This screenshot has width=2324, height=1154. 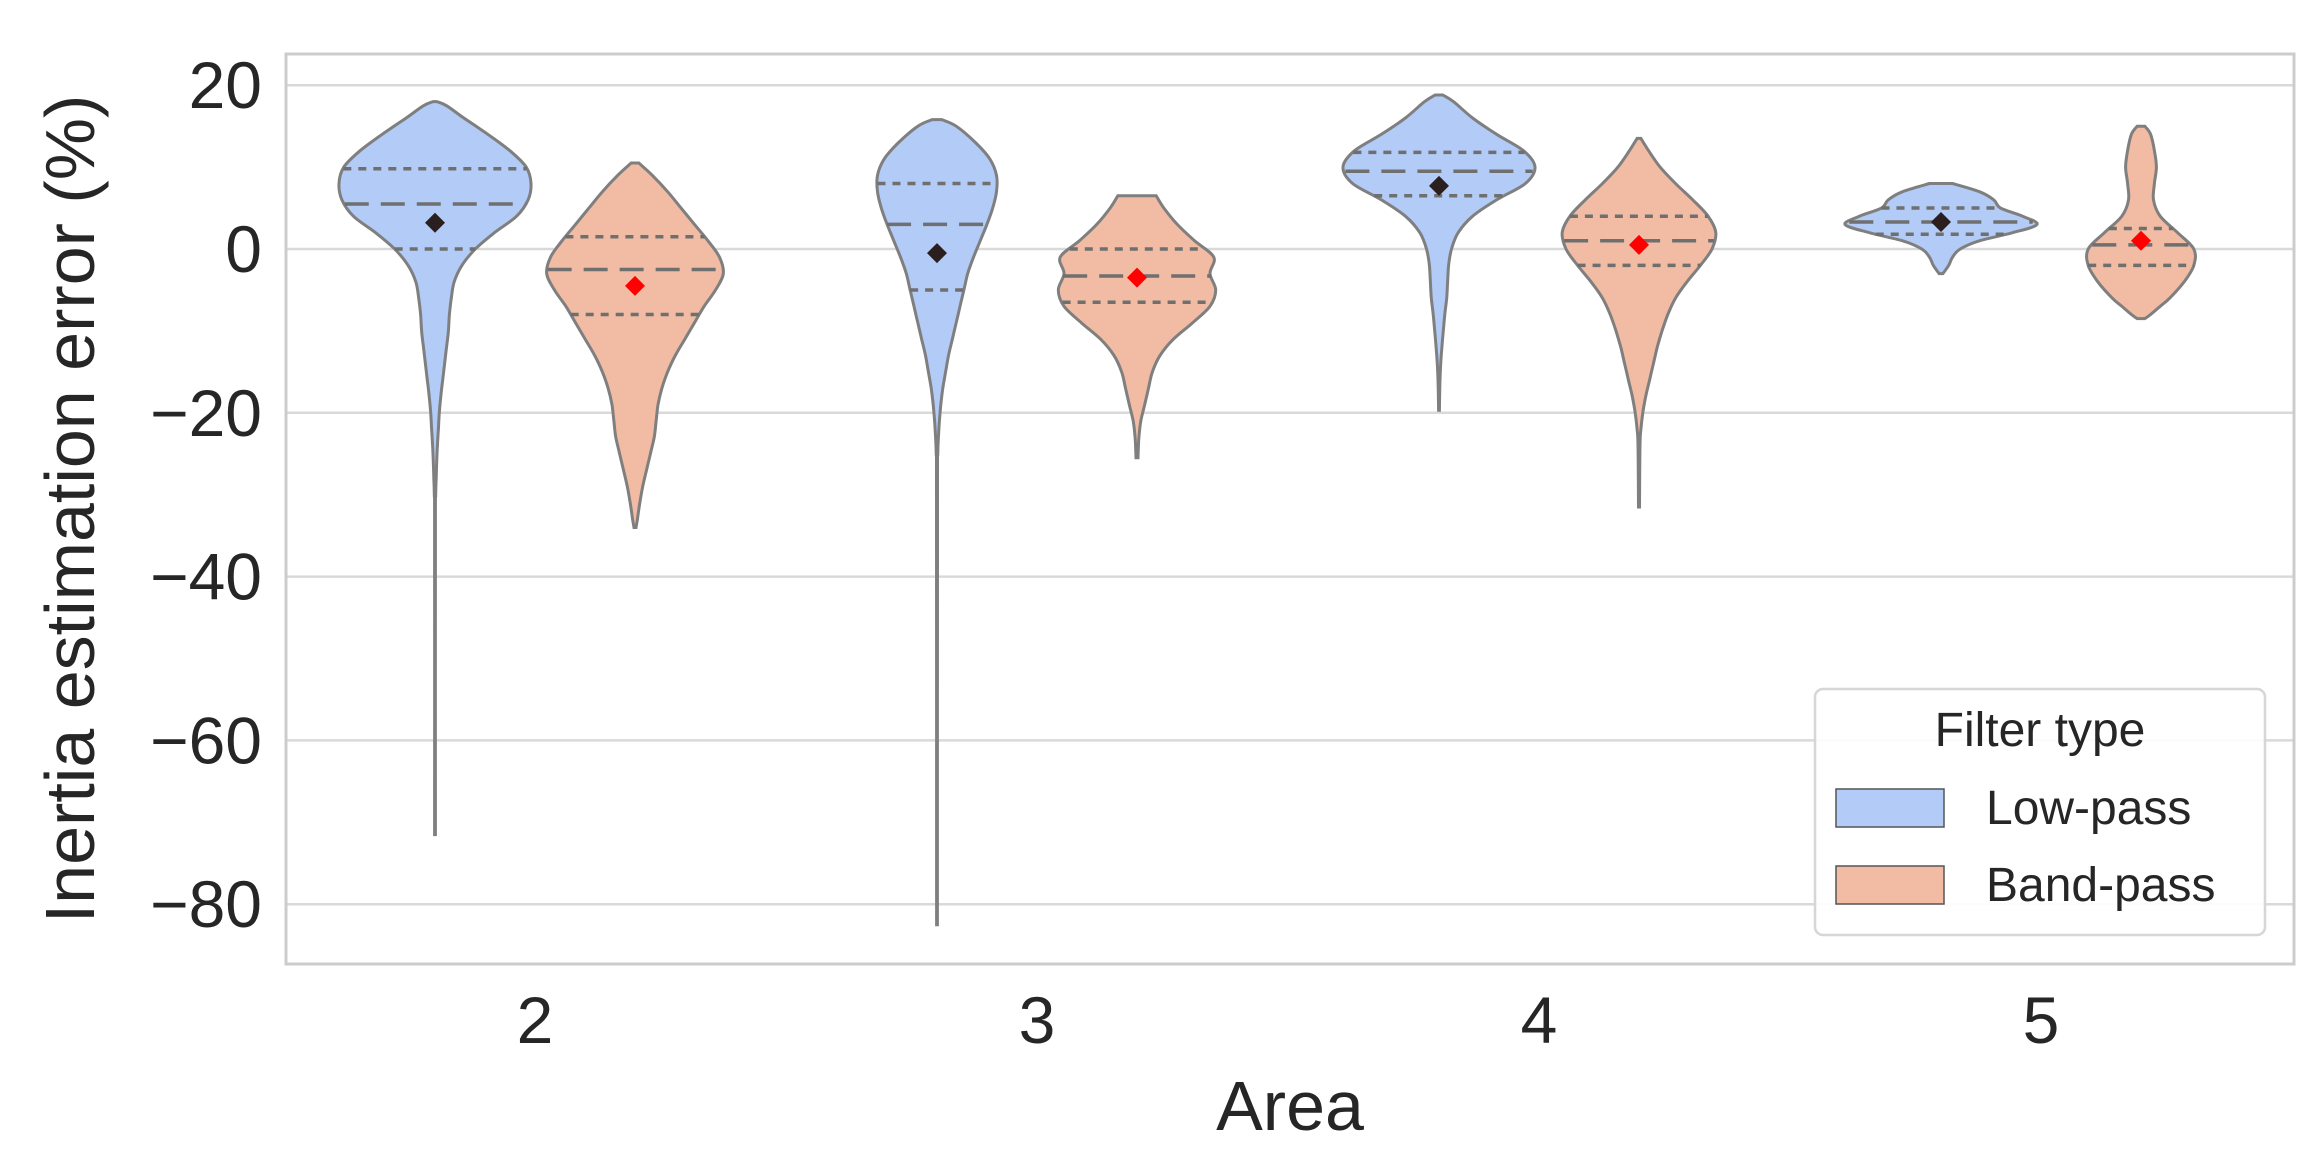 I want to click on y-tick-label: −60, so click(x=206, y=740).